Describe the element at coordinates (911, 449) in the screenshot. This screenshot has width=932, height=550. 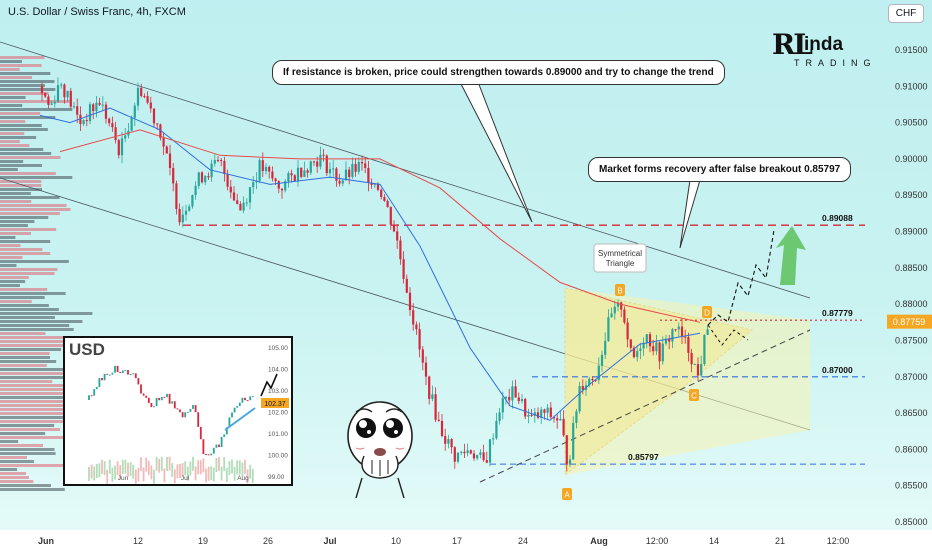
I see `y-tick-label: 0.86000` at that location.